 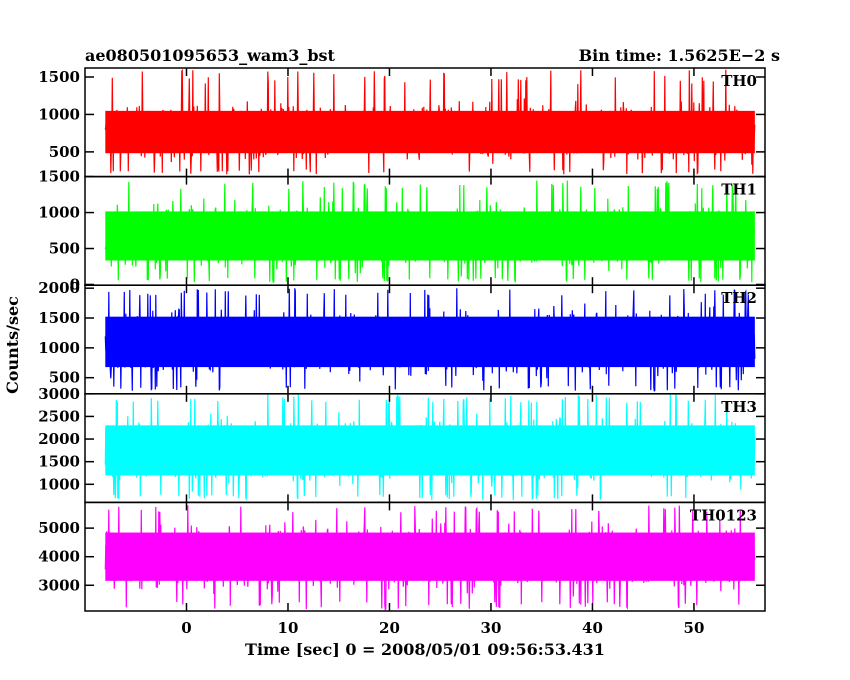 What do you see at coordinates (12, 345) in the screenshot?
I see `y-axis-label: Counts/sec` at bounding box center [12, 345].